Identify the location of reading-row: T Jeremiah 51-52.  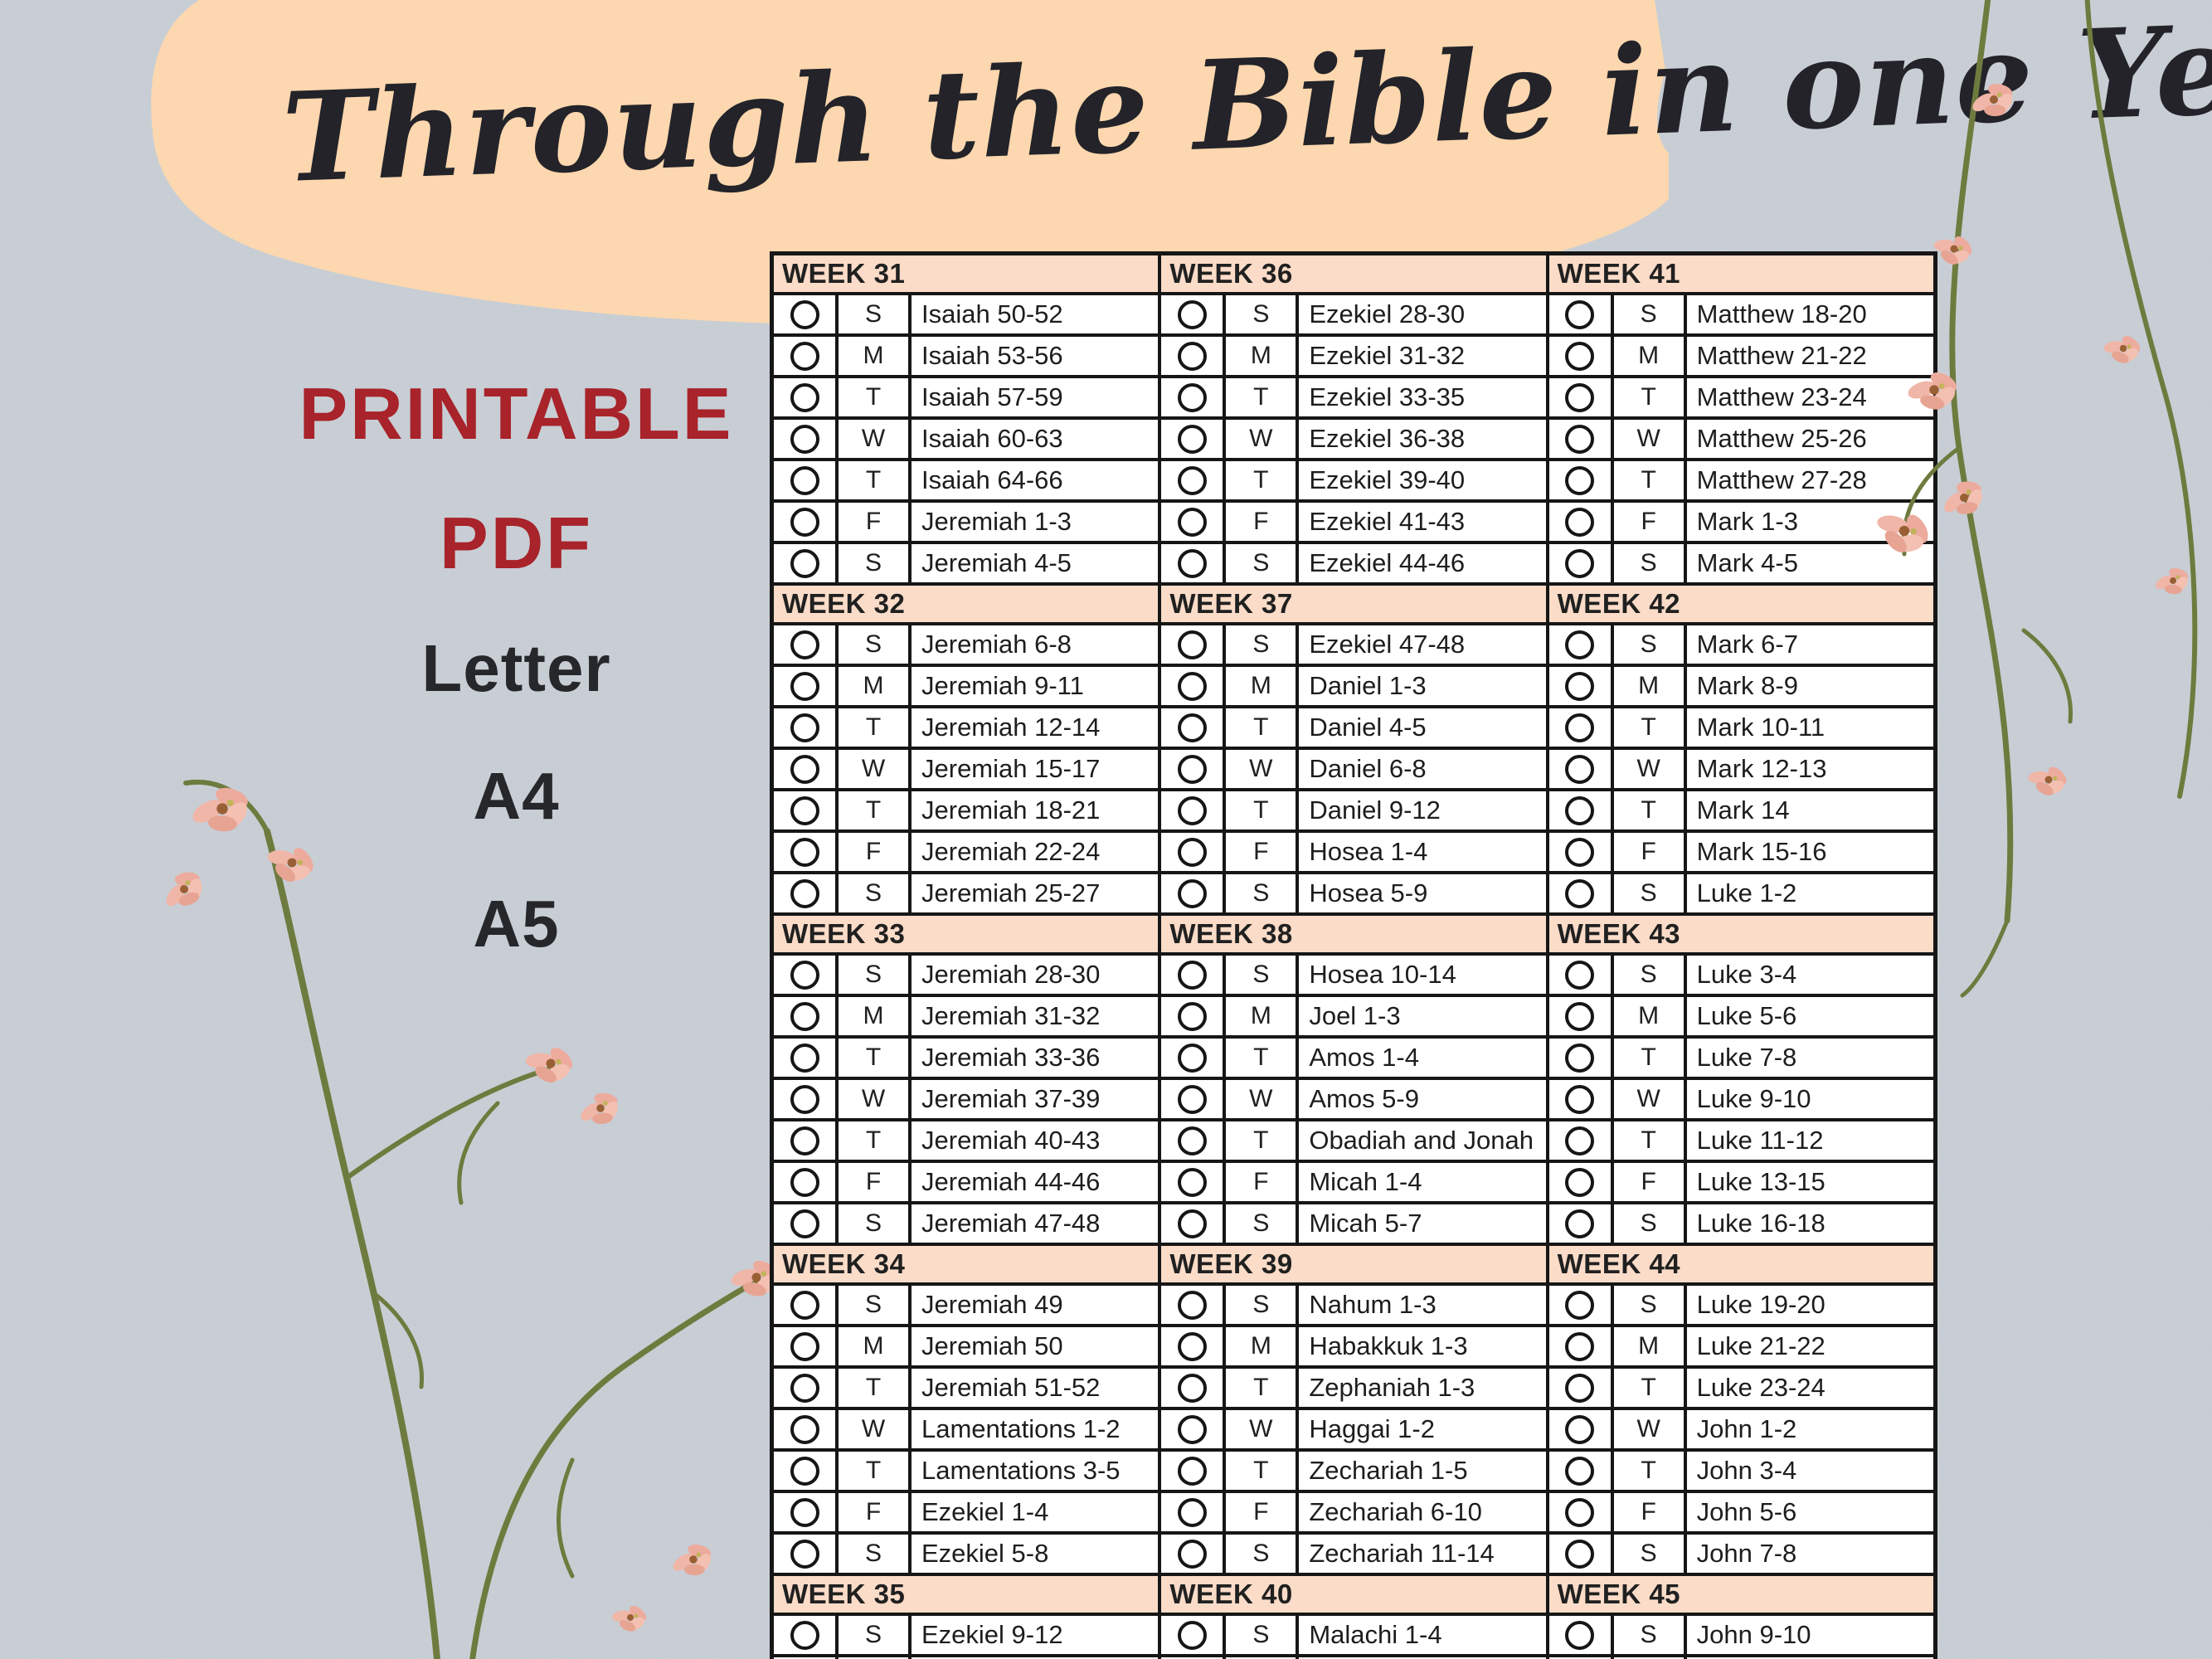
(966, 1389).